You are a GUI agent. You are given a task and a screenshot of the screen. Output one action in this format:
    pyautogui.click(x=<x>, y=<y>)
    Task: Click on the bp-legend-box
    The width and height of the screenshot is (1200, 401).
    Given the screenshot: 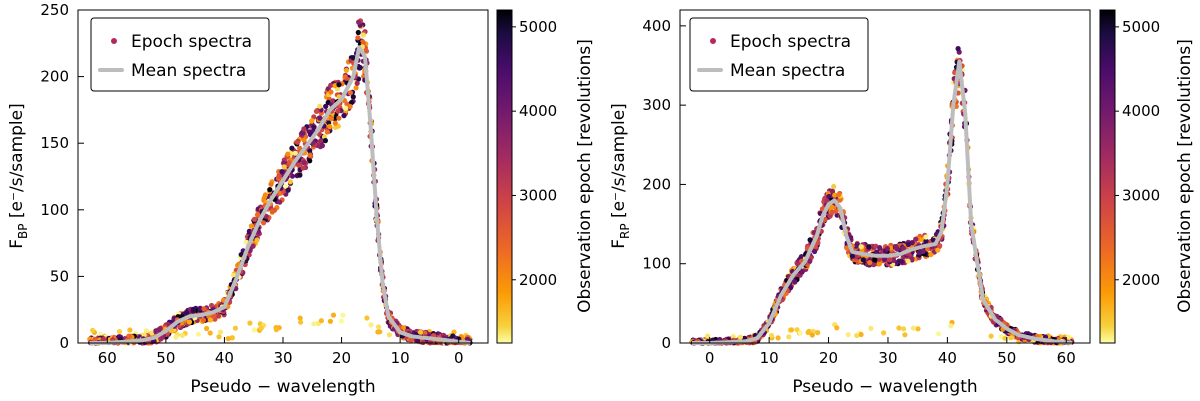 What is the action you would take?
    pyautogui.click(x=180, y=54)
    